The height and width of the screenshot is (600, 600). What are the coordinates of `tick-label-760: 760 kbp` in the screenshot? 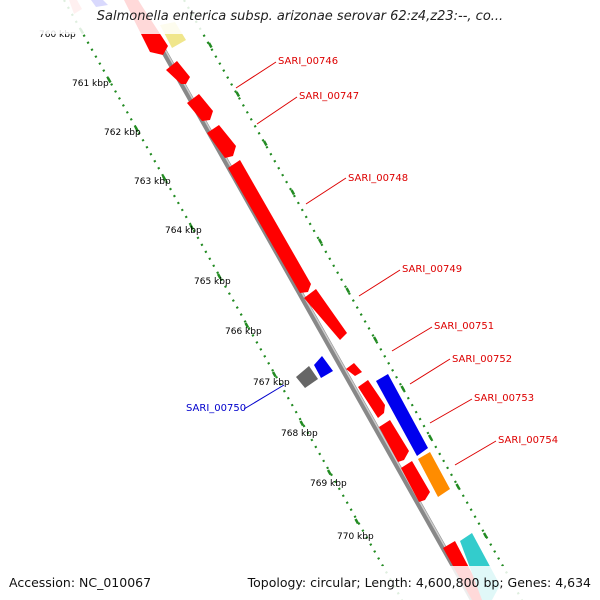 It's located at (57, 35).